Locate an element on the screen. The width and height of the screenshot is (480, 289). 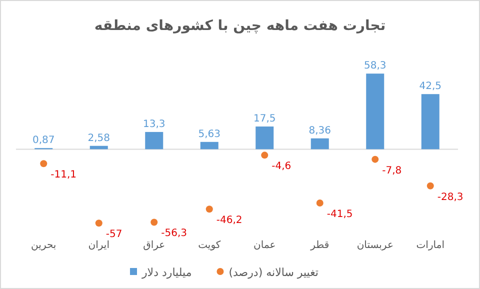
data-label: -4,6 is located at coordinates (282, 166).